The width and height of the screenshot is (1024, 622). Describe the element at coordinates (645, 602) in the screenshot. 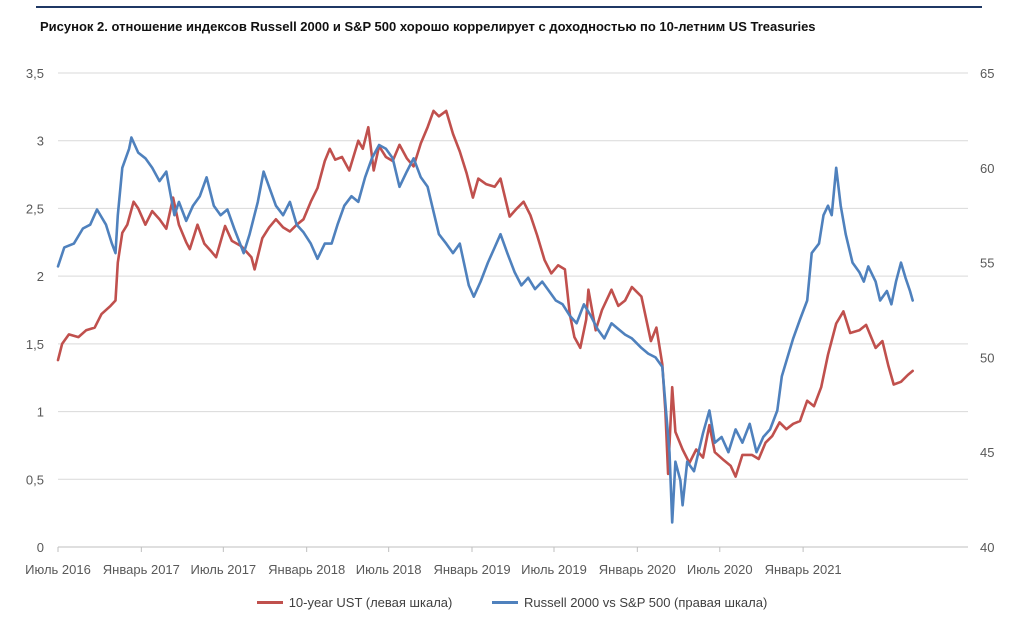

I see `legend-label-ratio: Russell 2000 vs S&P 500 (правая шкала)` at that location.